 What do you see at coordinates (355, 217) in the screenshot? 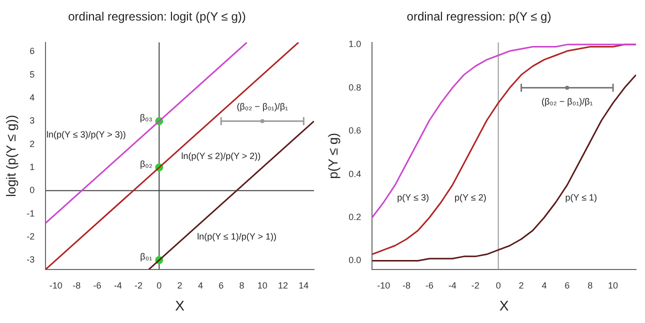
I see `y-tick-label: 0.2` at bounding box center [355, 217].